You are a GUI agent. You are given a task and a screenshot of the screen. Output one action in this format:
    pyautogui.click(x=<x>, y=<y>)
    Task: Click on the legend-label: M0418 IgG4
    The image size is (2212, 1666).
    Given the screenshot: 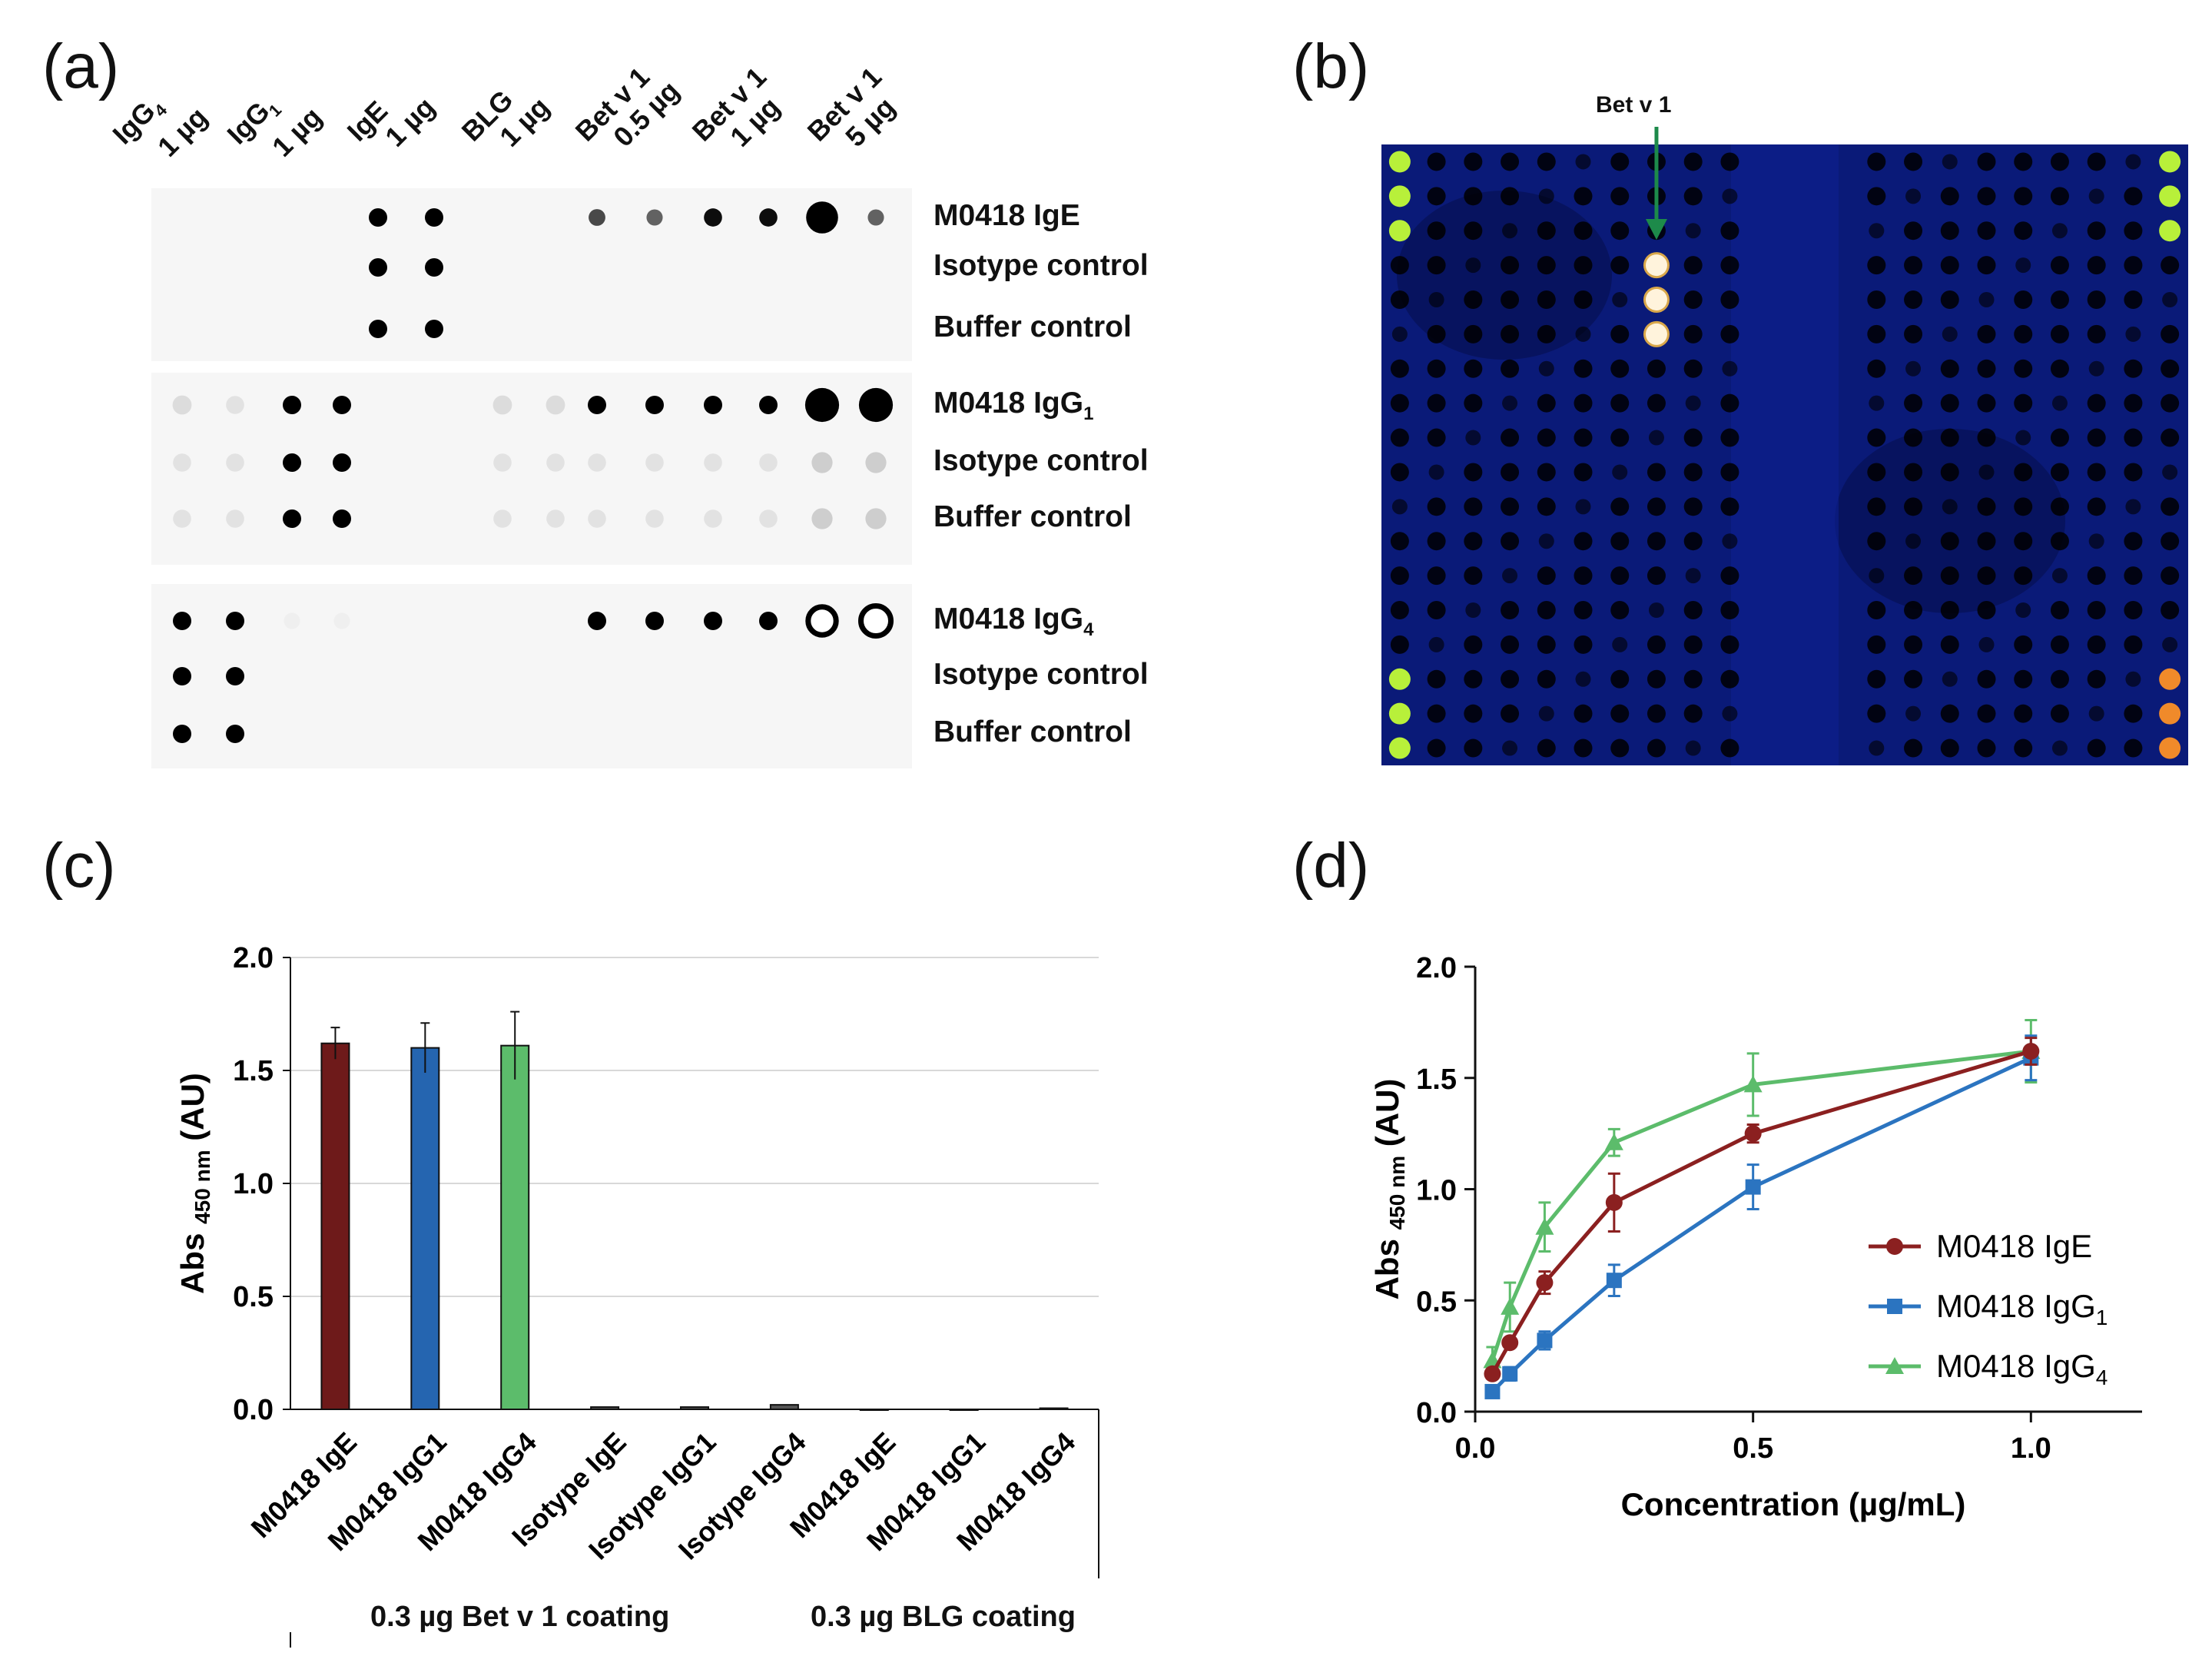 What is the action you would take?
    pyautogui.click(x=2022, y=1368)
    